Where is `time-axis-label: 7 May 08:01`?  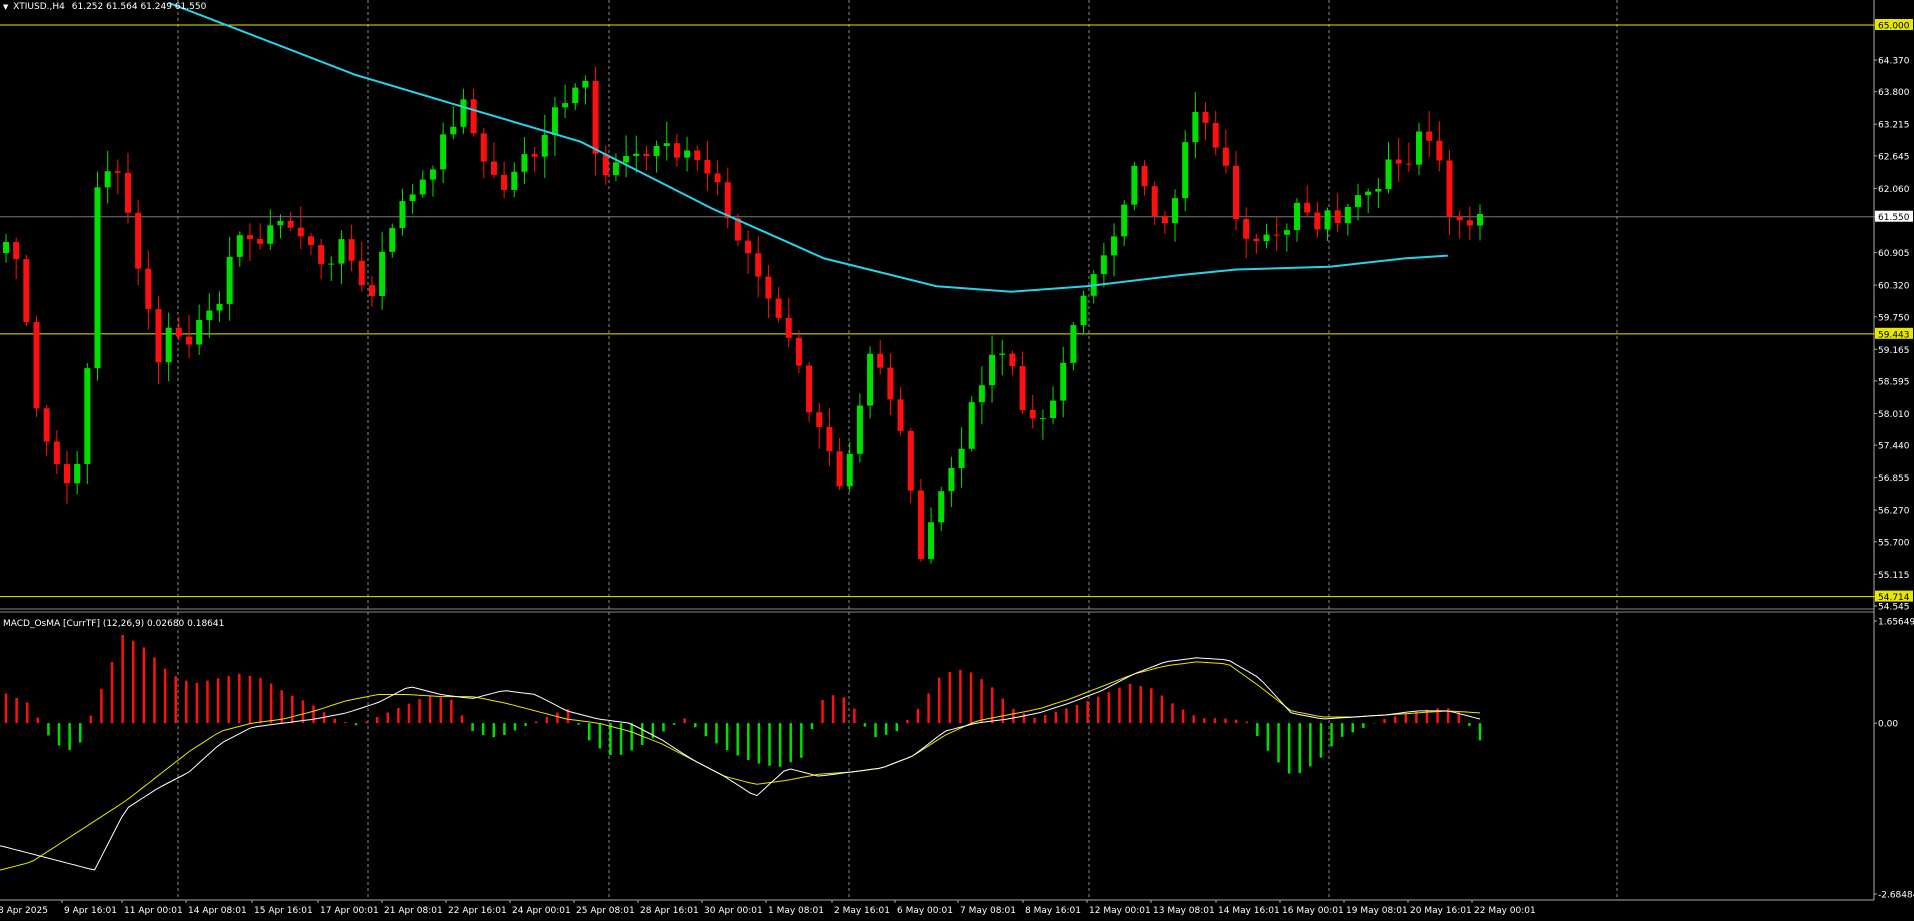 time-axis-label: 7 May 08:01 is located at coordinates (988, 911).